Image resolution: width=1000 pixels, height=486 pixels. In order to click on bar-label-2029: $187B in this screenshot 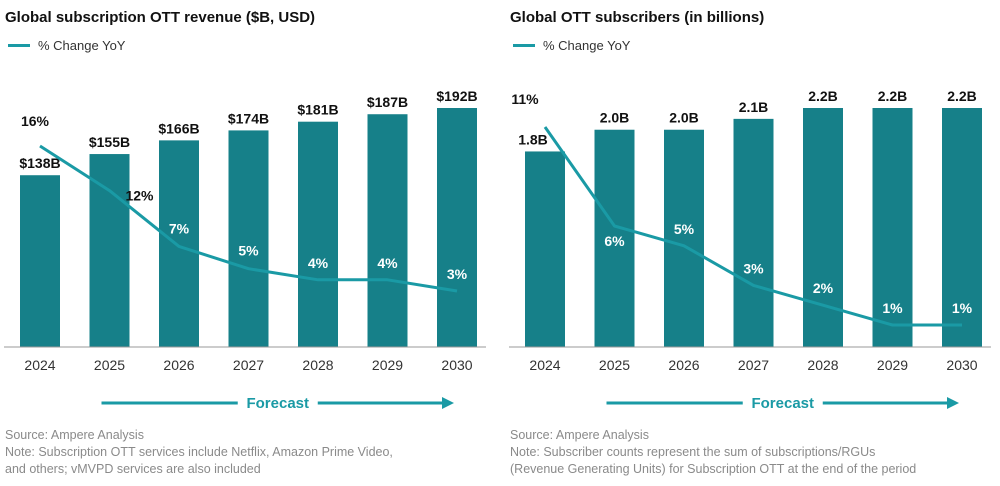, I will do `click(387, 102)`.